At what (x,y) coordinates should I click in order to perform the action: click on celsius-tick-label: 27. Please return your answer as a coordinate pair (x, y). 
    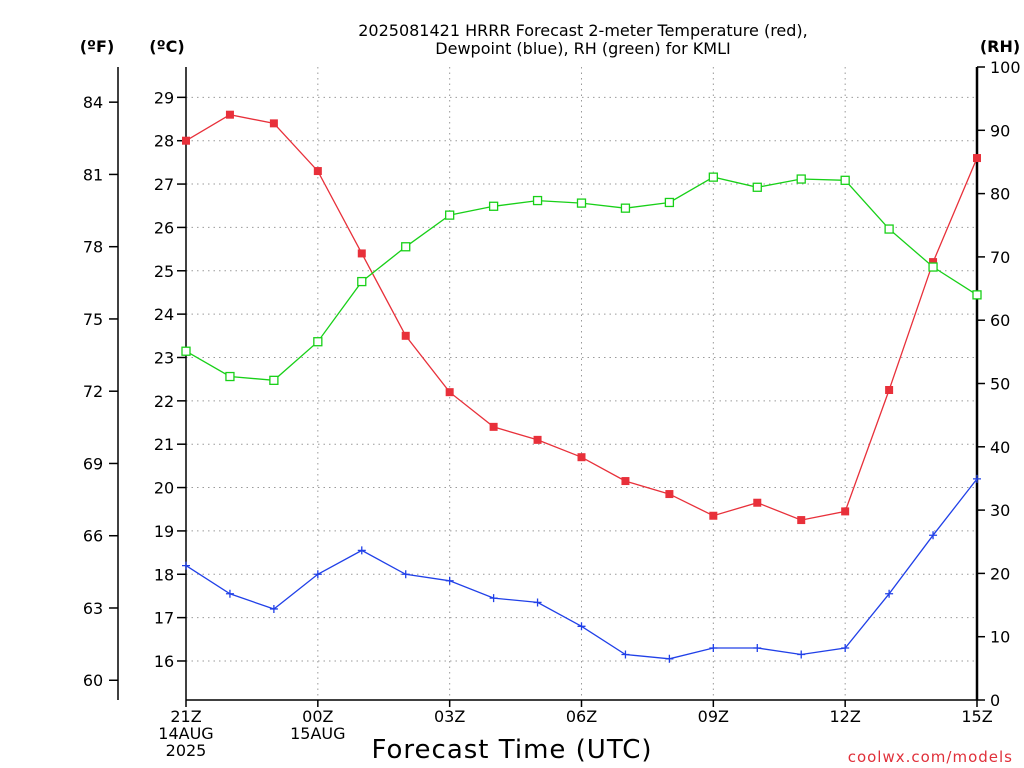
    Looking at the image, I should click on (164, 184).